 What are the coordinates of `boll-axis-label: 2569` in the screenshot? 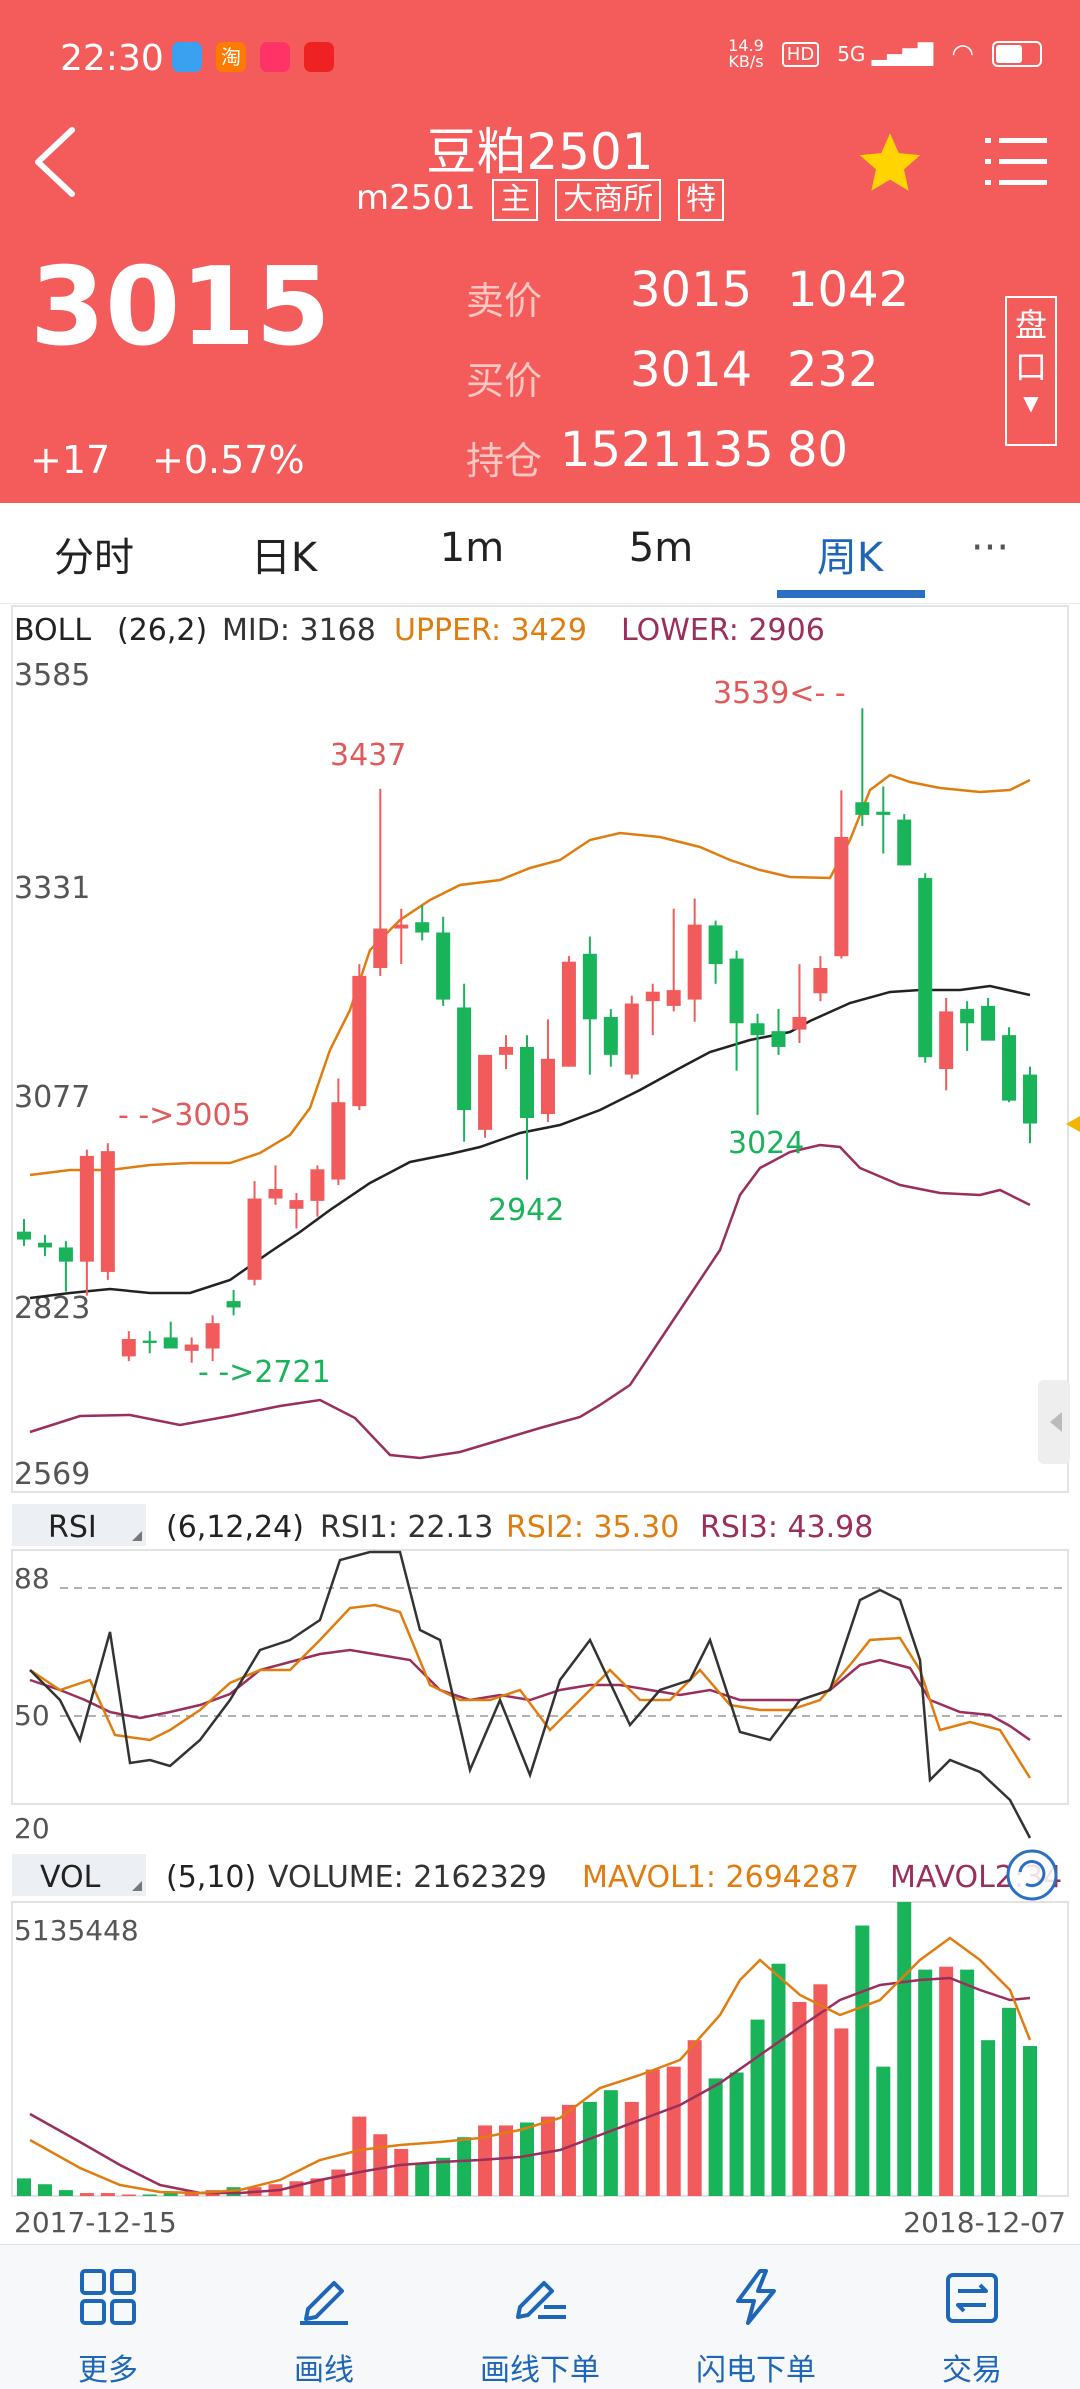 It's located at (52, 1474).